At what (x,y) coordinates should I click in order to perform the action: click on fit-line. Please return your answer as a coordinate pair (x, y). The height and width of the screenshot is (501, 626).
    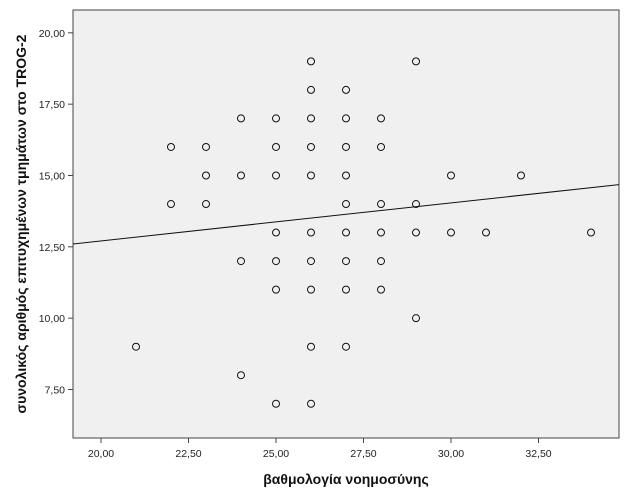
    Looking at the image, I should click on (346, 214).